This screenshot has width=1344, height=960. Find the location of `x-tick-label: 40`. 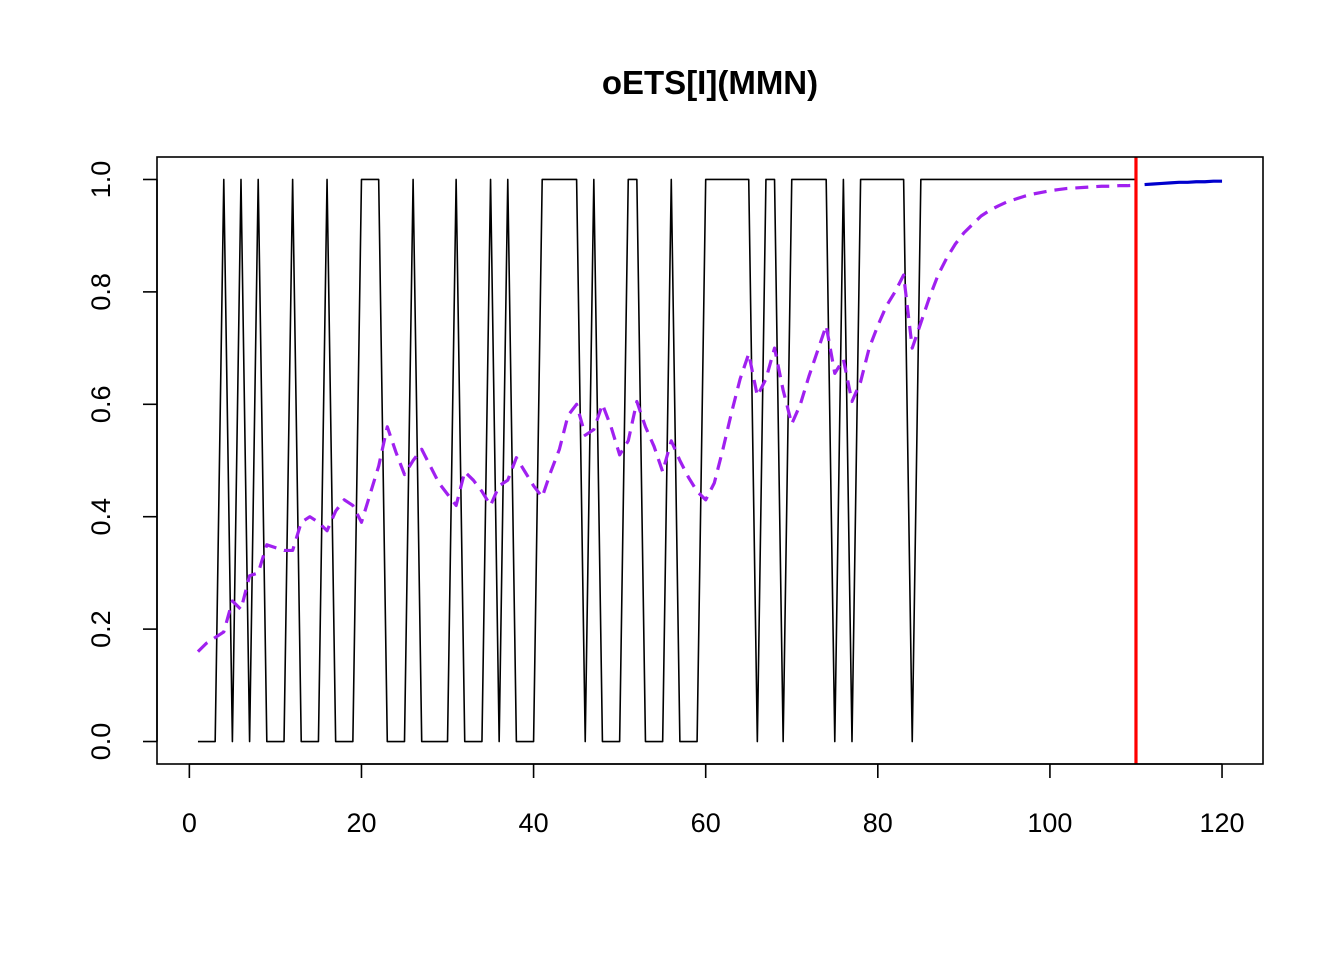

x-tick-label: 40 is located at coordinates (534, 823).